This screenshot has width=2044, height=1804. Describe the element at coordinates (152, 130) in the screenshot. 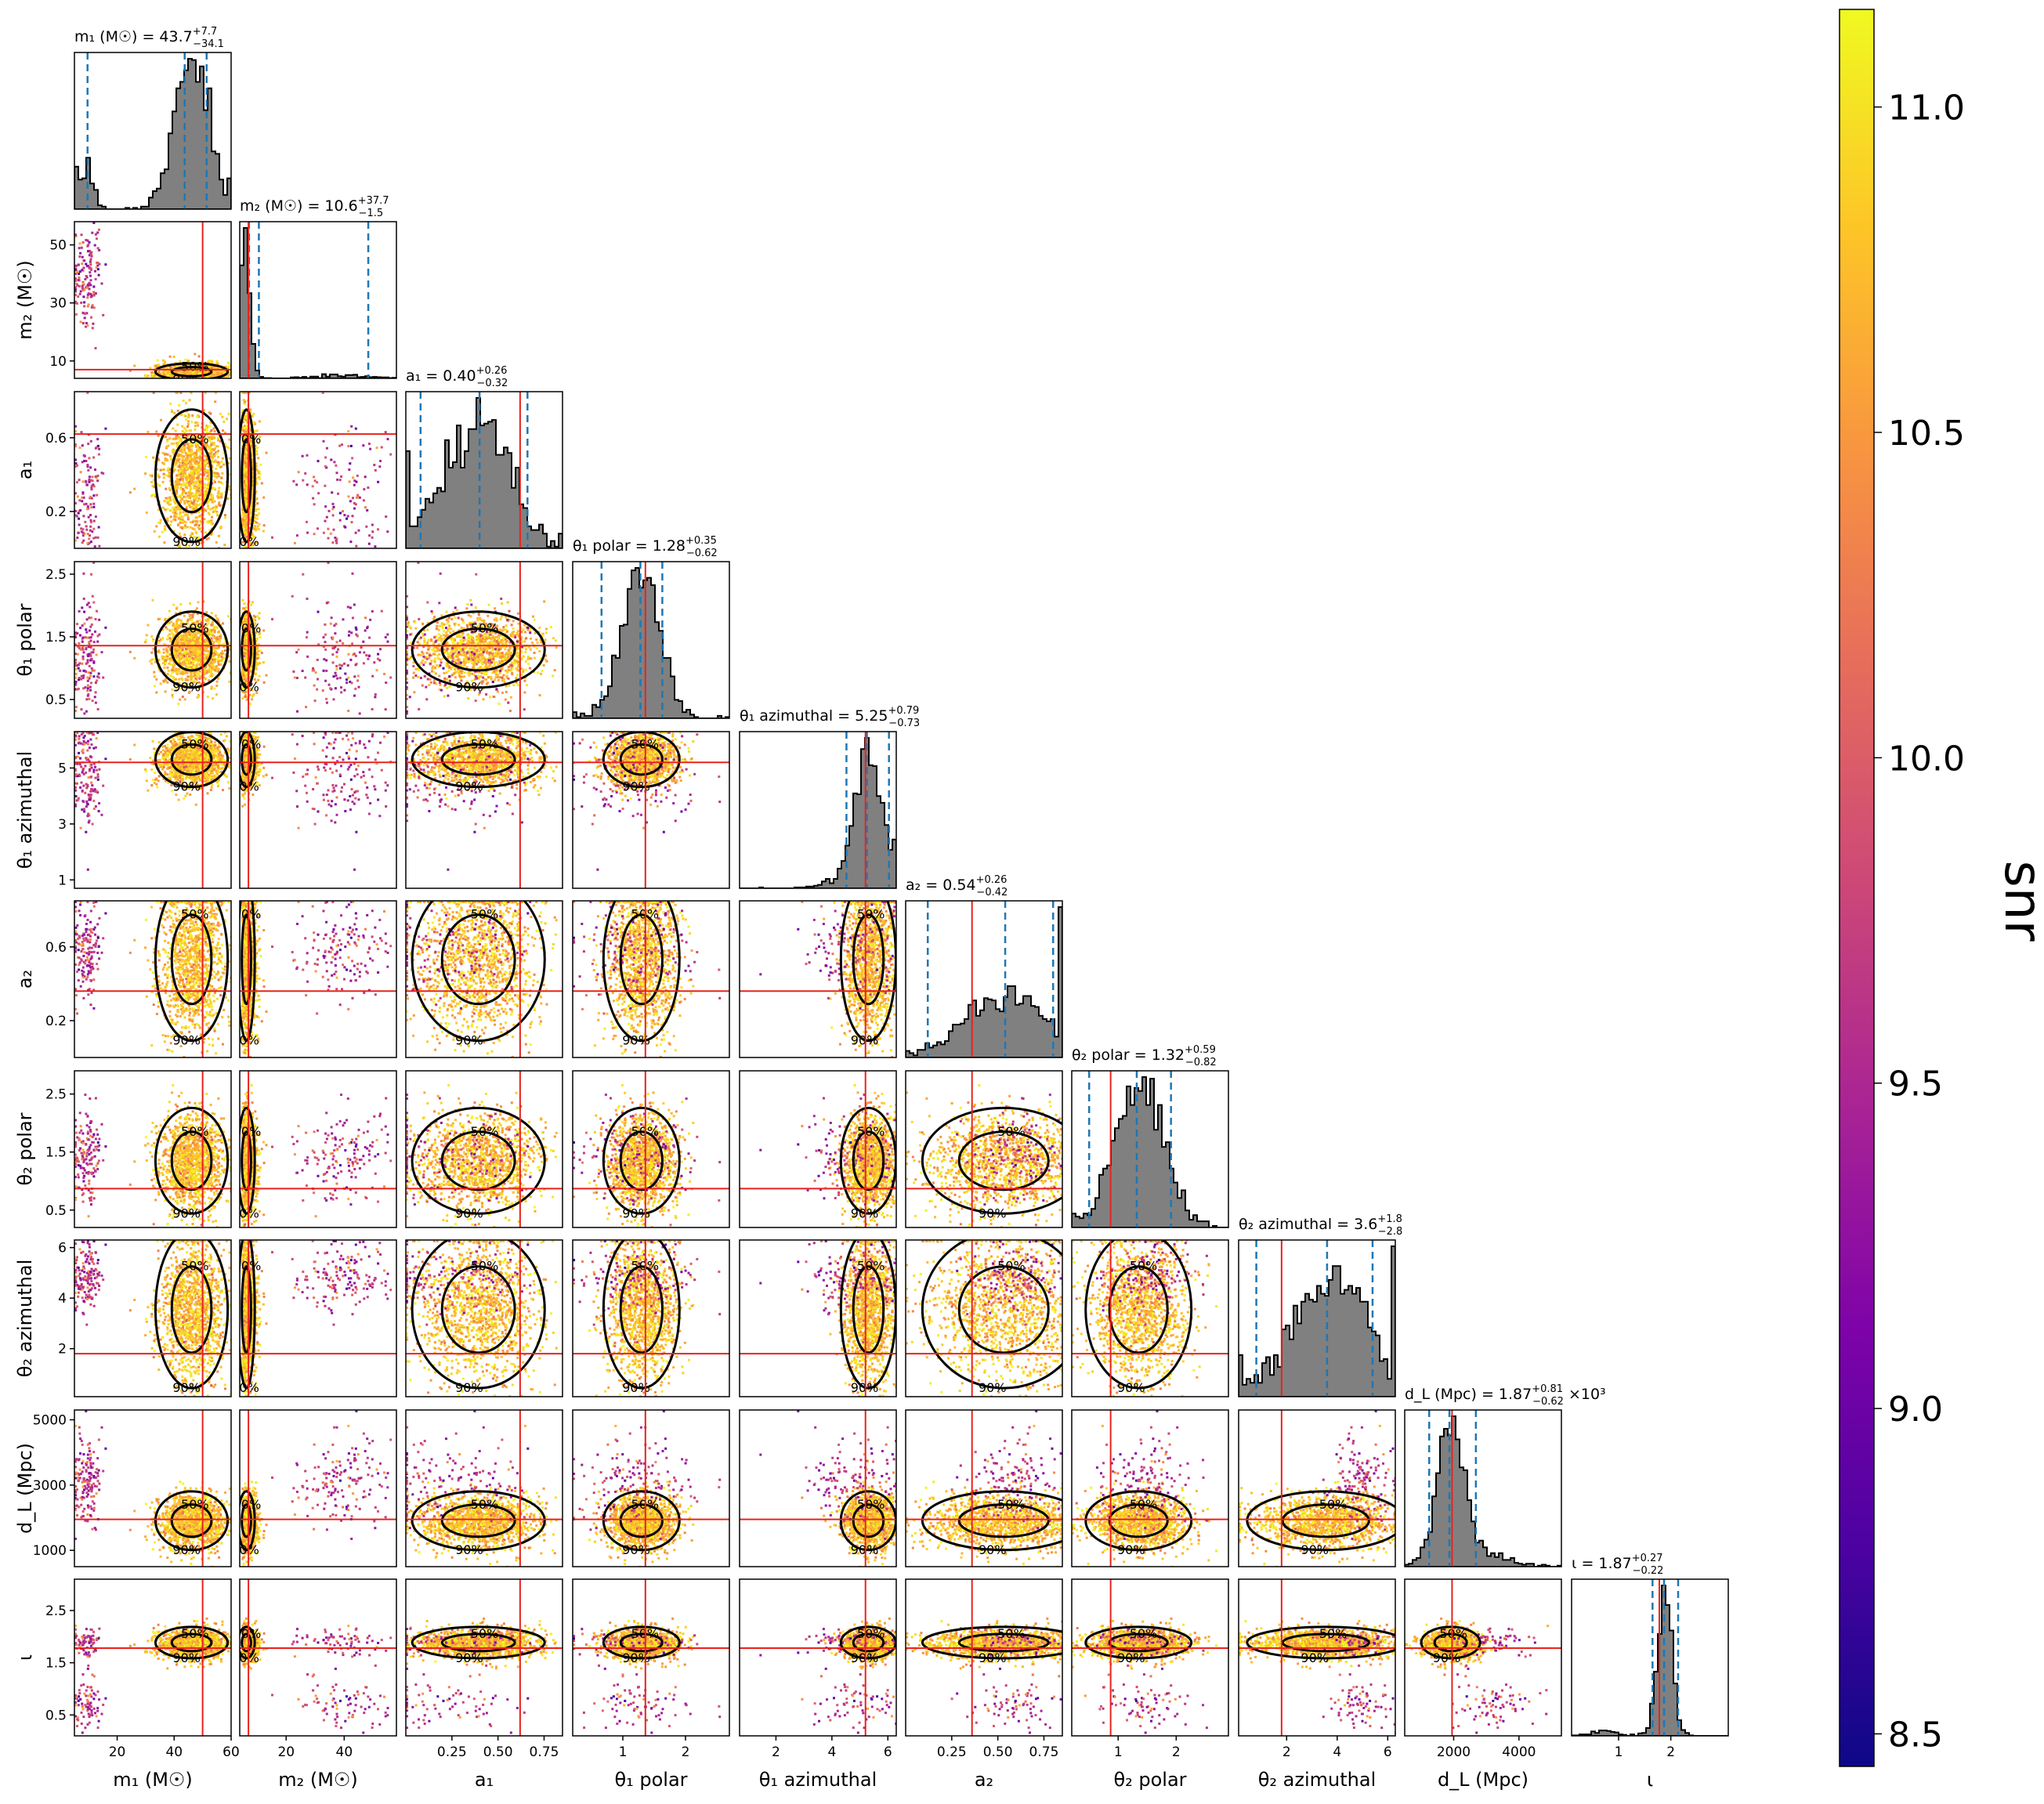

I see `panel-content` at that location.